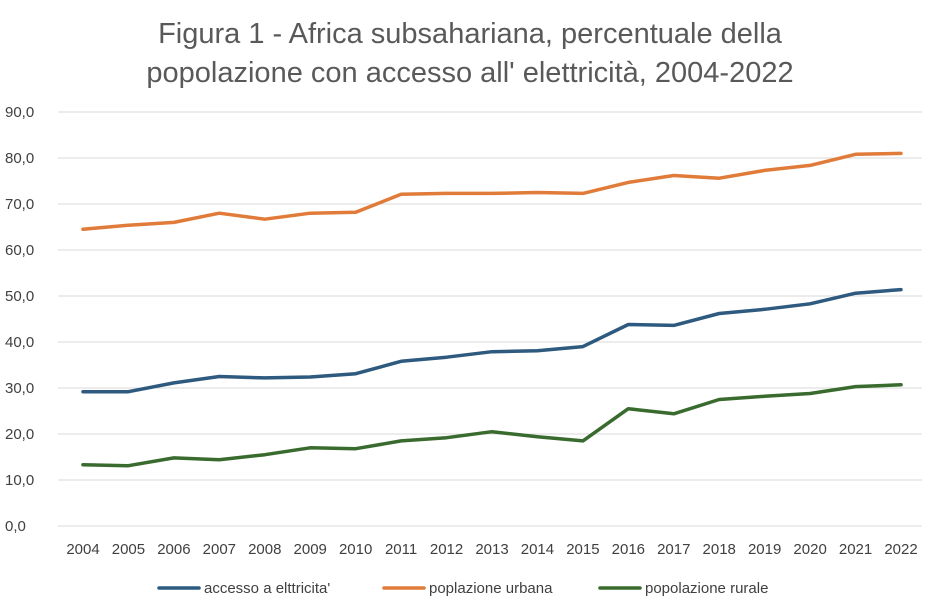 Image resolution: width=936 pixels, height=610 pixels. Describe the element at coordinates (537, 549) in the screenshot. I see `x-tick-label: 2014` at that location.